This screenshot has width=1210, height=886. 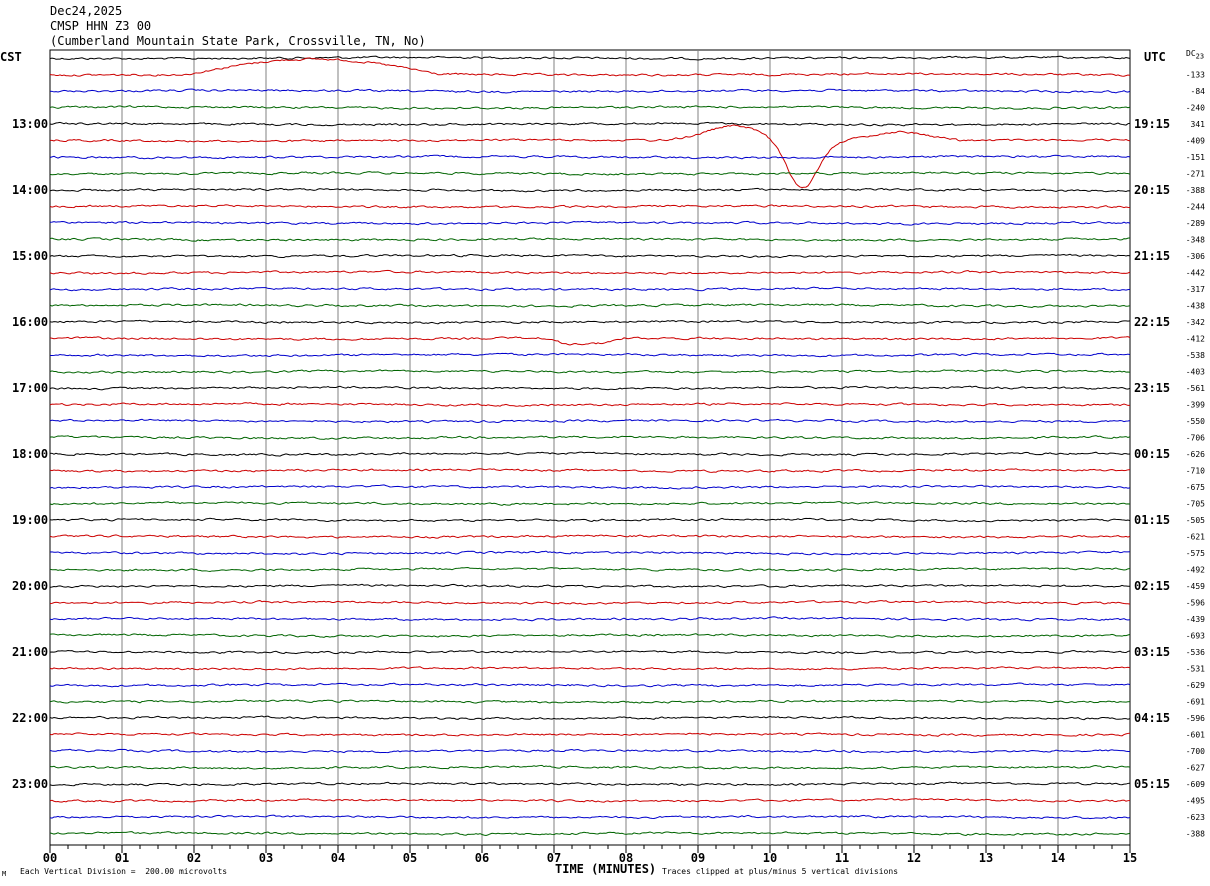 I want to click on dc-offset-value: -675, so click(x=1195, y=487).